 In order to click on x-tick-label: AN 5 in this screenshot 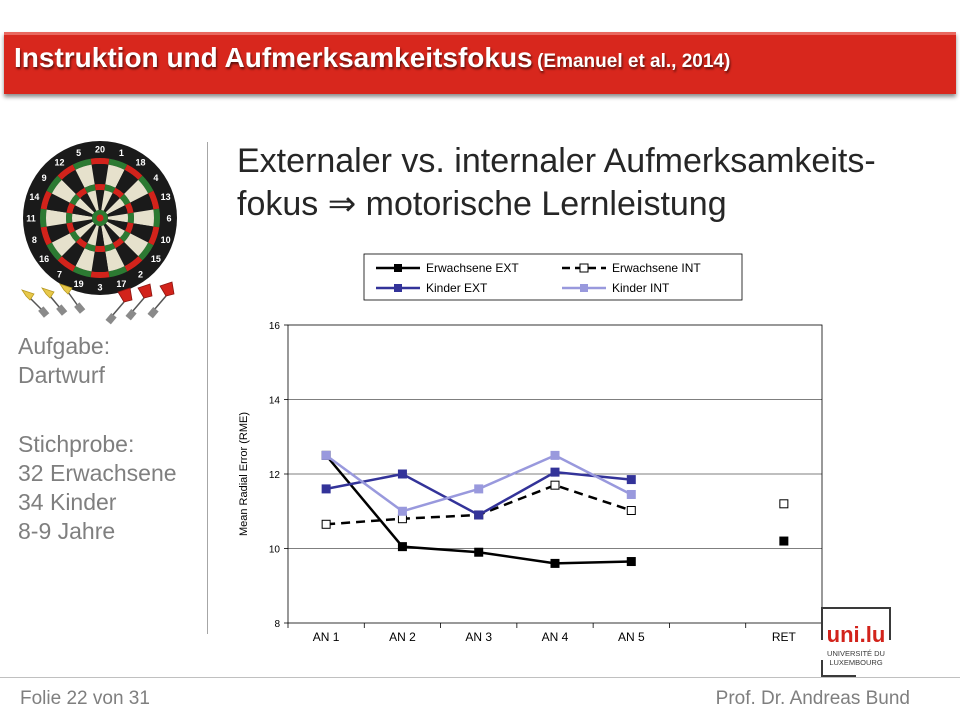, I will do `click(631, 637)`.